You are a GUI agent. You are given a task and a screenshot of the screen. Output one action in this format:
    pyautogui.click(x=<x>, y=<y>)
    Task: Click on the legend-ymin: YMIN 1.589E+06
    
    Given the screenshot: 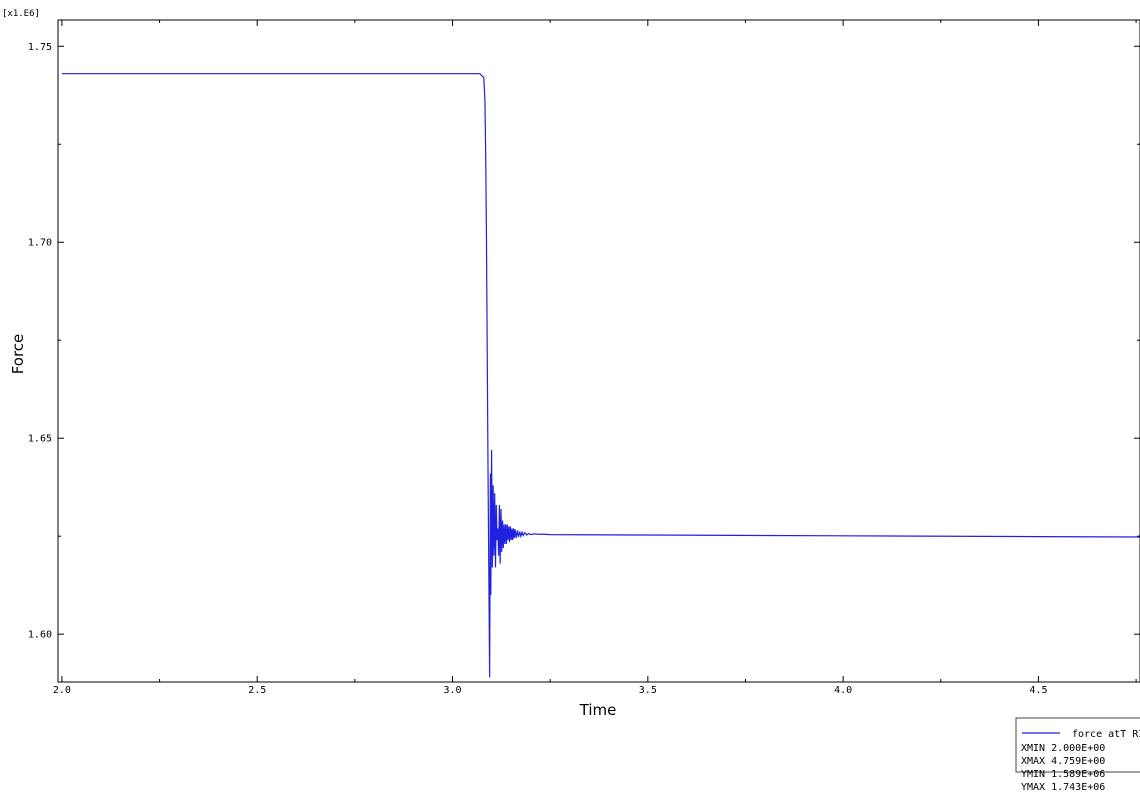 What is the action you would take?
    pyautogui.click(x=1063, y=774)
    